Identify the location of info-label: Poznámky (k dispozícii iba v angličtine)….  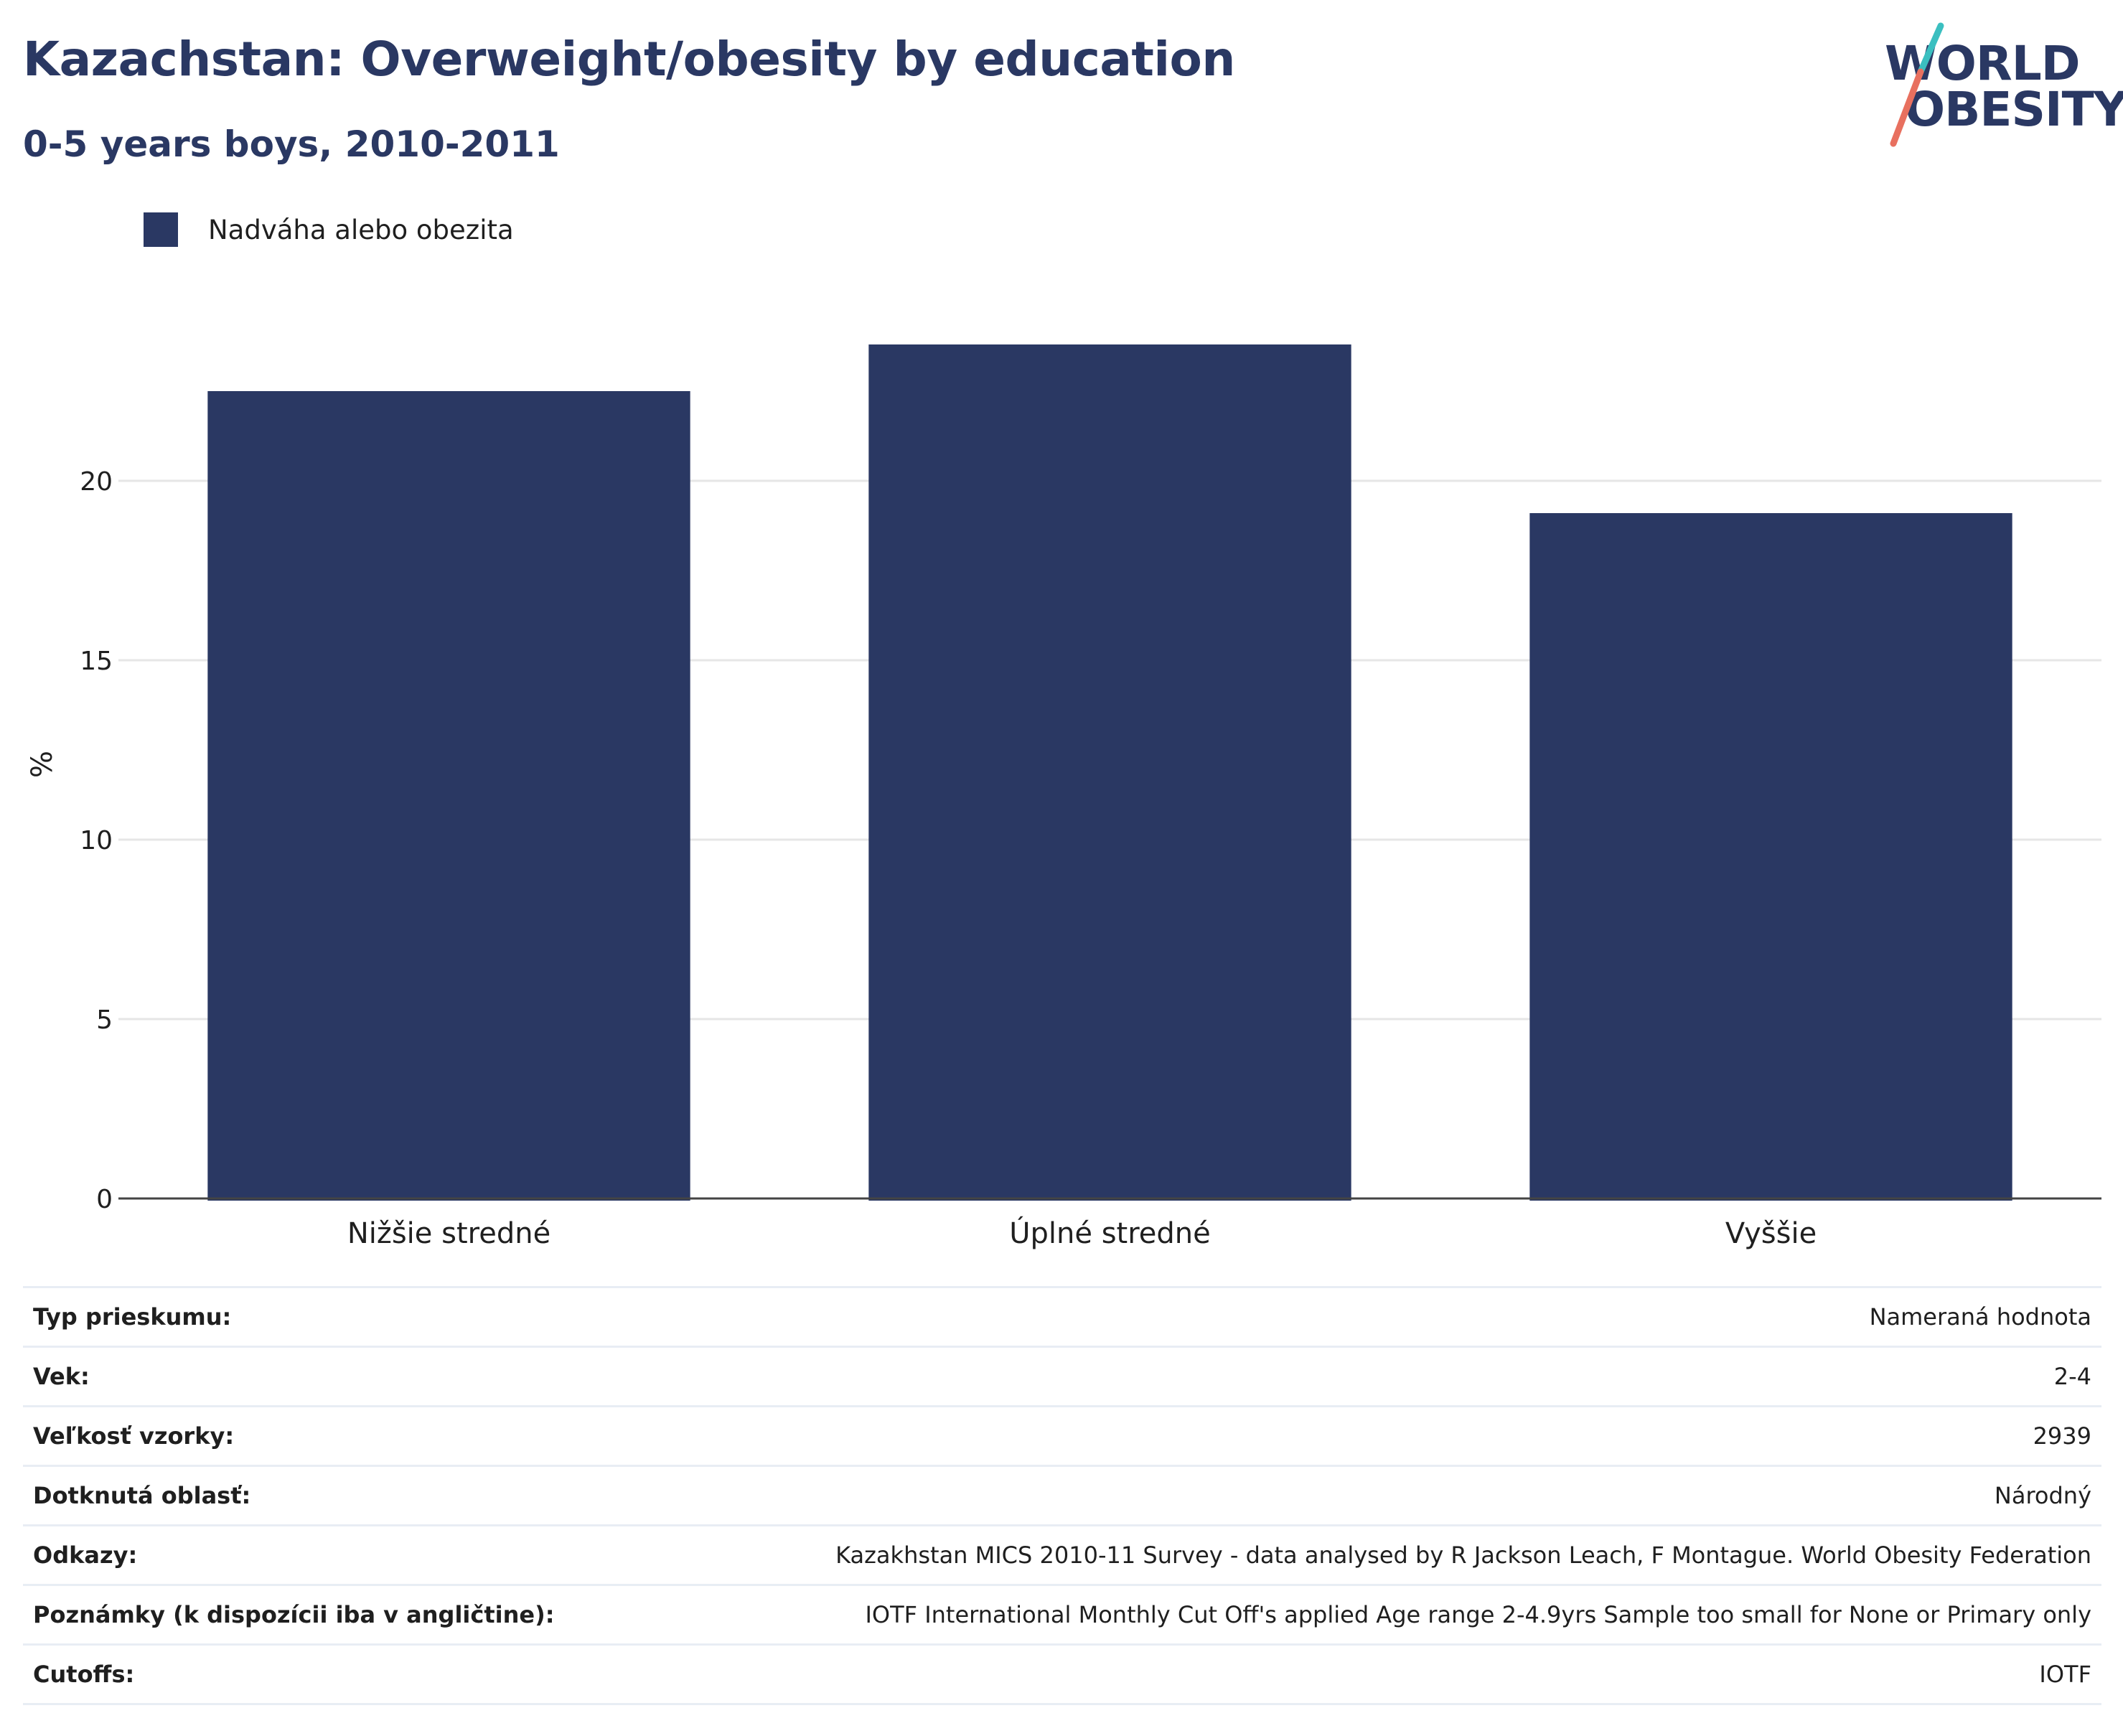
(294, 1614).